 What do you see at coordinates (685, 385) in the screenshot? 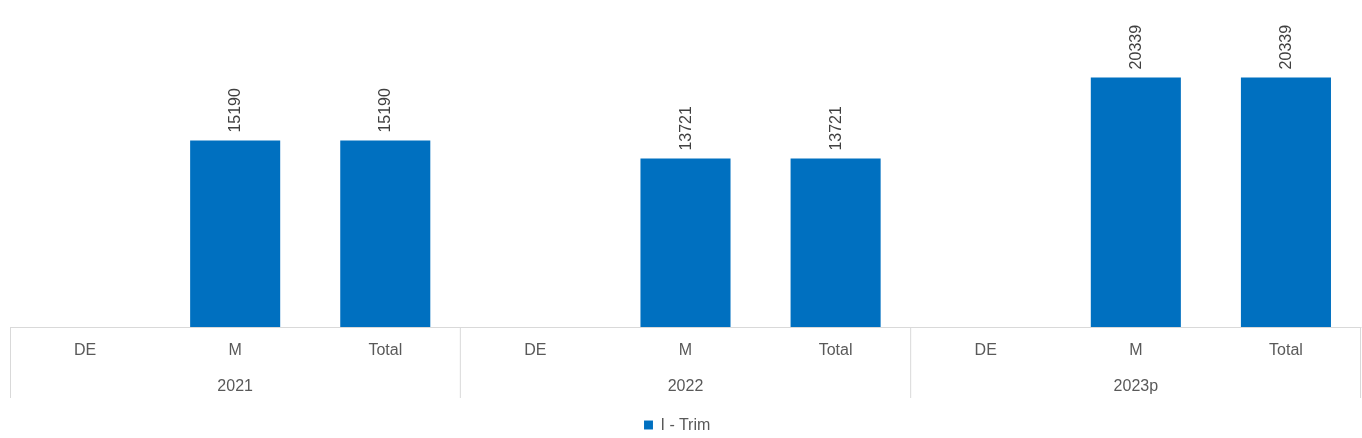
I see `text: 2022` at bounding box center [685, 385].